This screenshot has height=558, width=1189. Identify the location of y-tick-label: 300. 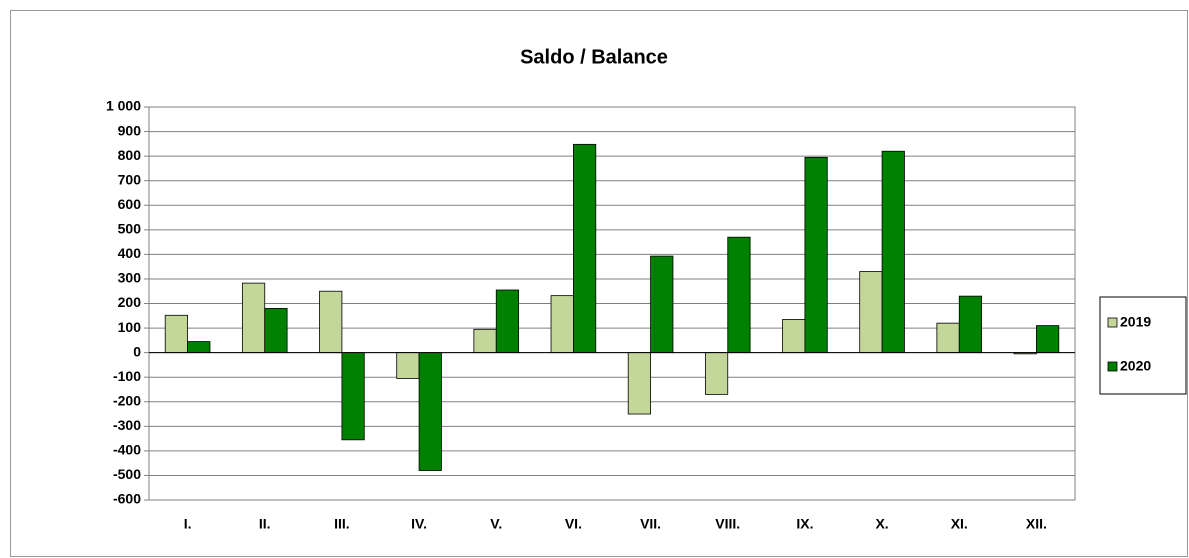
(130, 278).